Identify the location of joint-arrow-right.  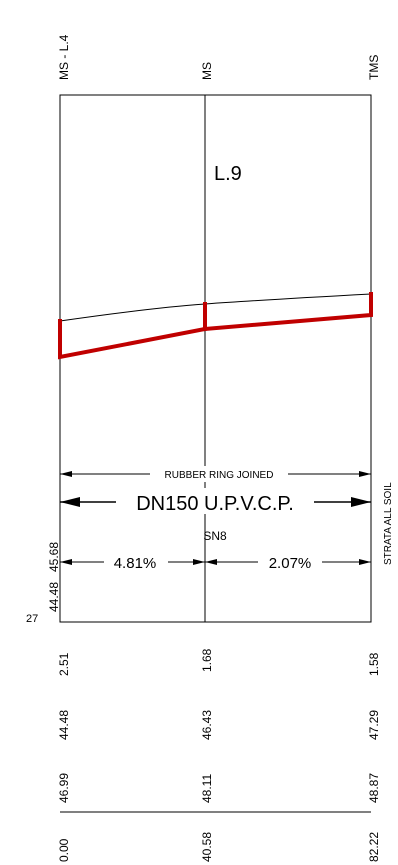
(365, 474).